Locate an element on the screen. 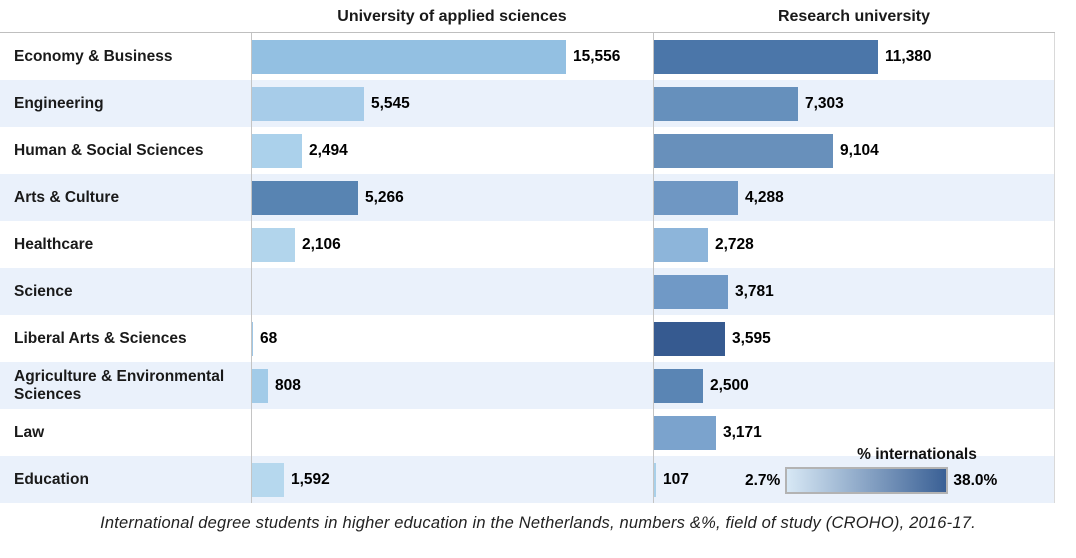  chart-row: Arts & Culture 5,266 4,288 is located at coordinates (527, 197).